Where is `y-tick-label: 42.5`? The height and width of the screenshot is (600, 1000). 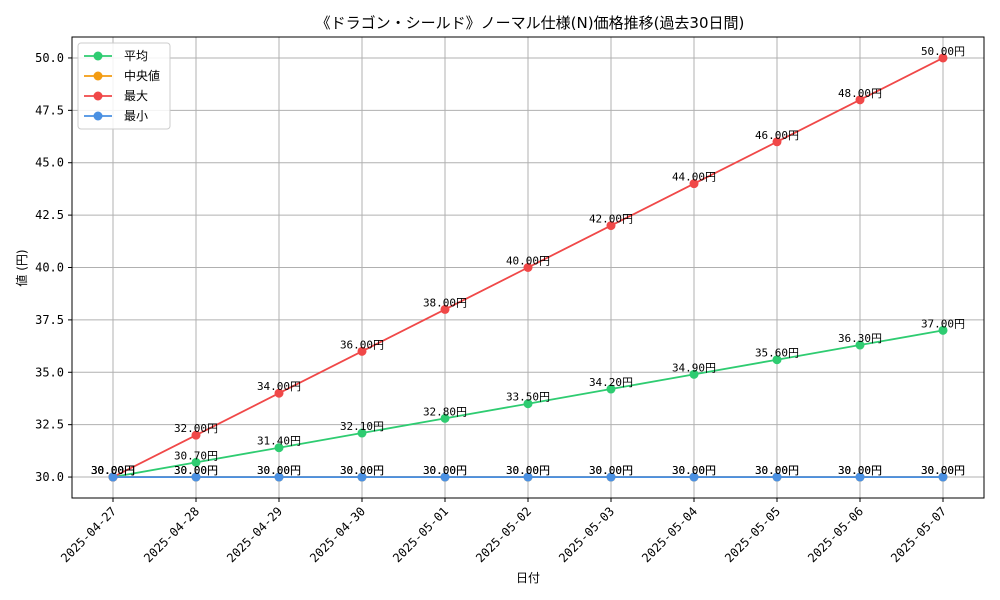
y-tick-label: 42.5 is located at coordinates (49, 215).